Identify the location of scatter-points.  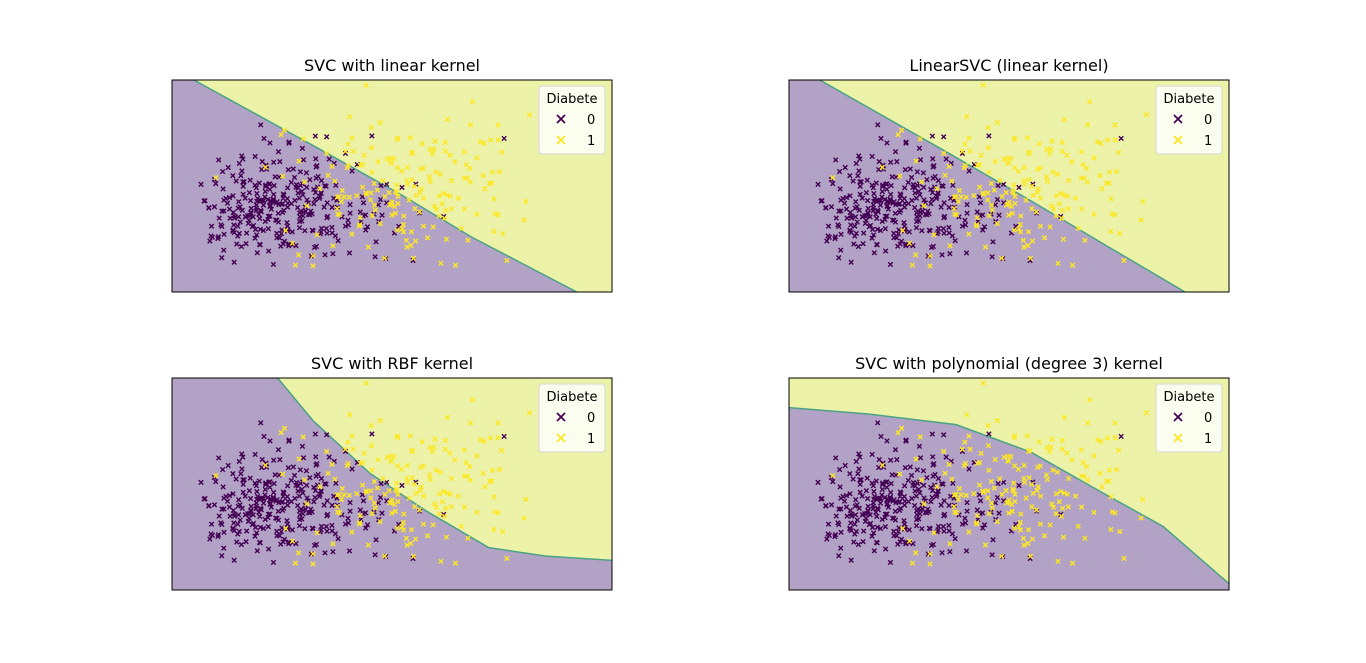
(365, 175).